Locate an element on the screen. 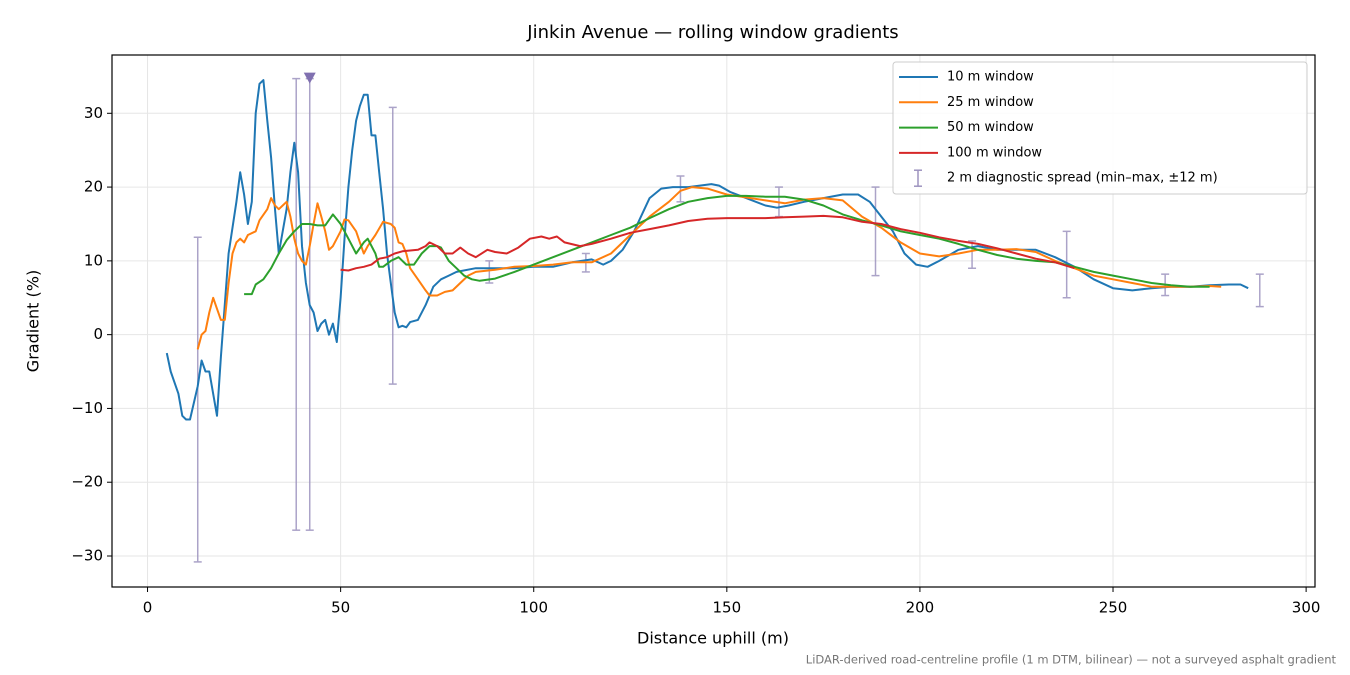 This screenshot has width=1350, height=675. x-tick-label: 250 is located at coordinates (1113, 608).